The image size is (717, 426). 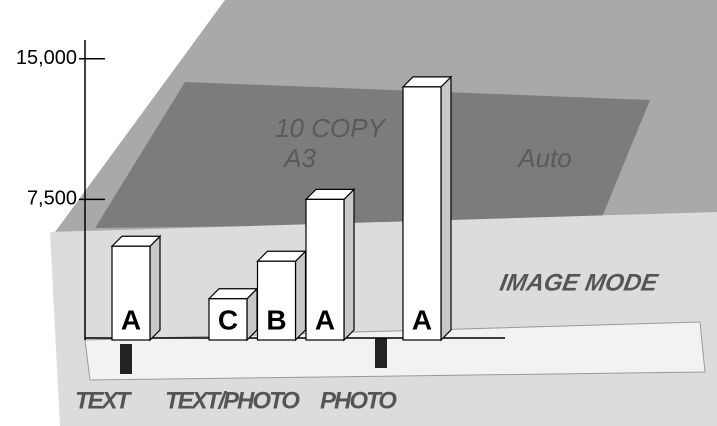 What do you see at coordinates (46, 58) in the screenshot?
I see `y-tick-label: 15,000` at bounding box center [46, 58].